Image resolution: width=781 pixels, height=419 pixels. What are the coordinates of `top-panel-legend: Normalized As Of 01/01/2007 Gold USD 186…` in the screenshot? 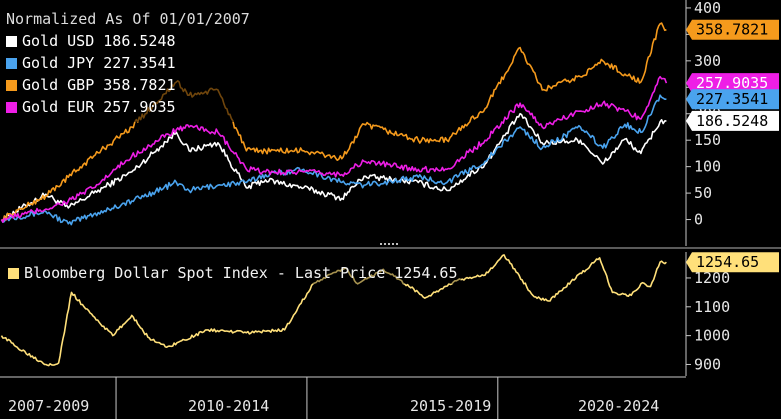 It's located at (129, 64).